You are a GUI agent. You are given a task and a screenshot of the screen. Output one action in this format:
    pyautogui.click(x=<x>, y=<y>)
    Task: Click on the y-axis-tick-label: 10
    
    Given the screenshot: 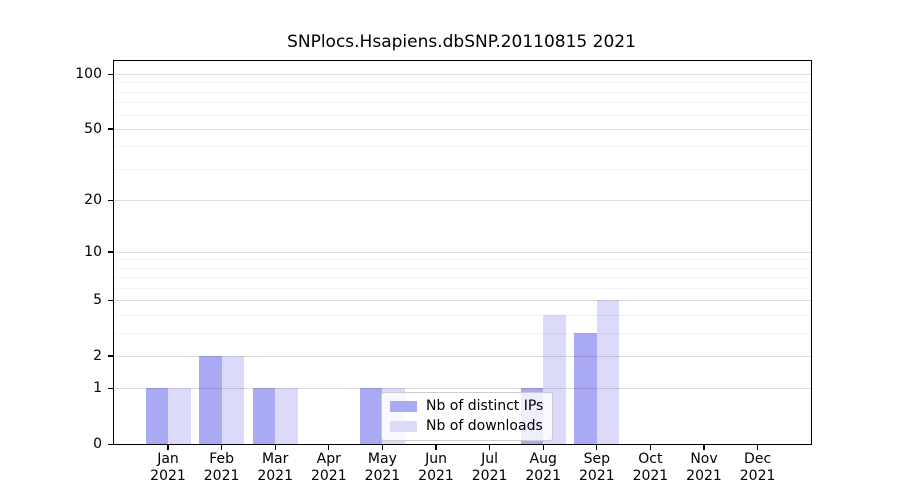 What is the action you would take?
    pyautogui.click(x=93, y=251)
    